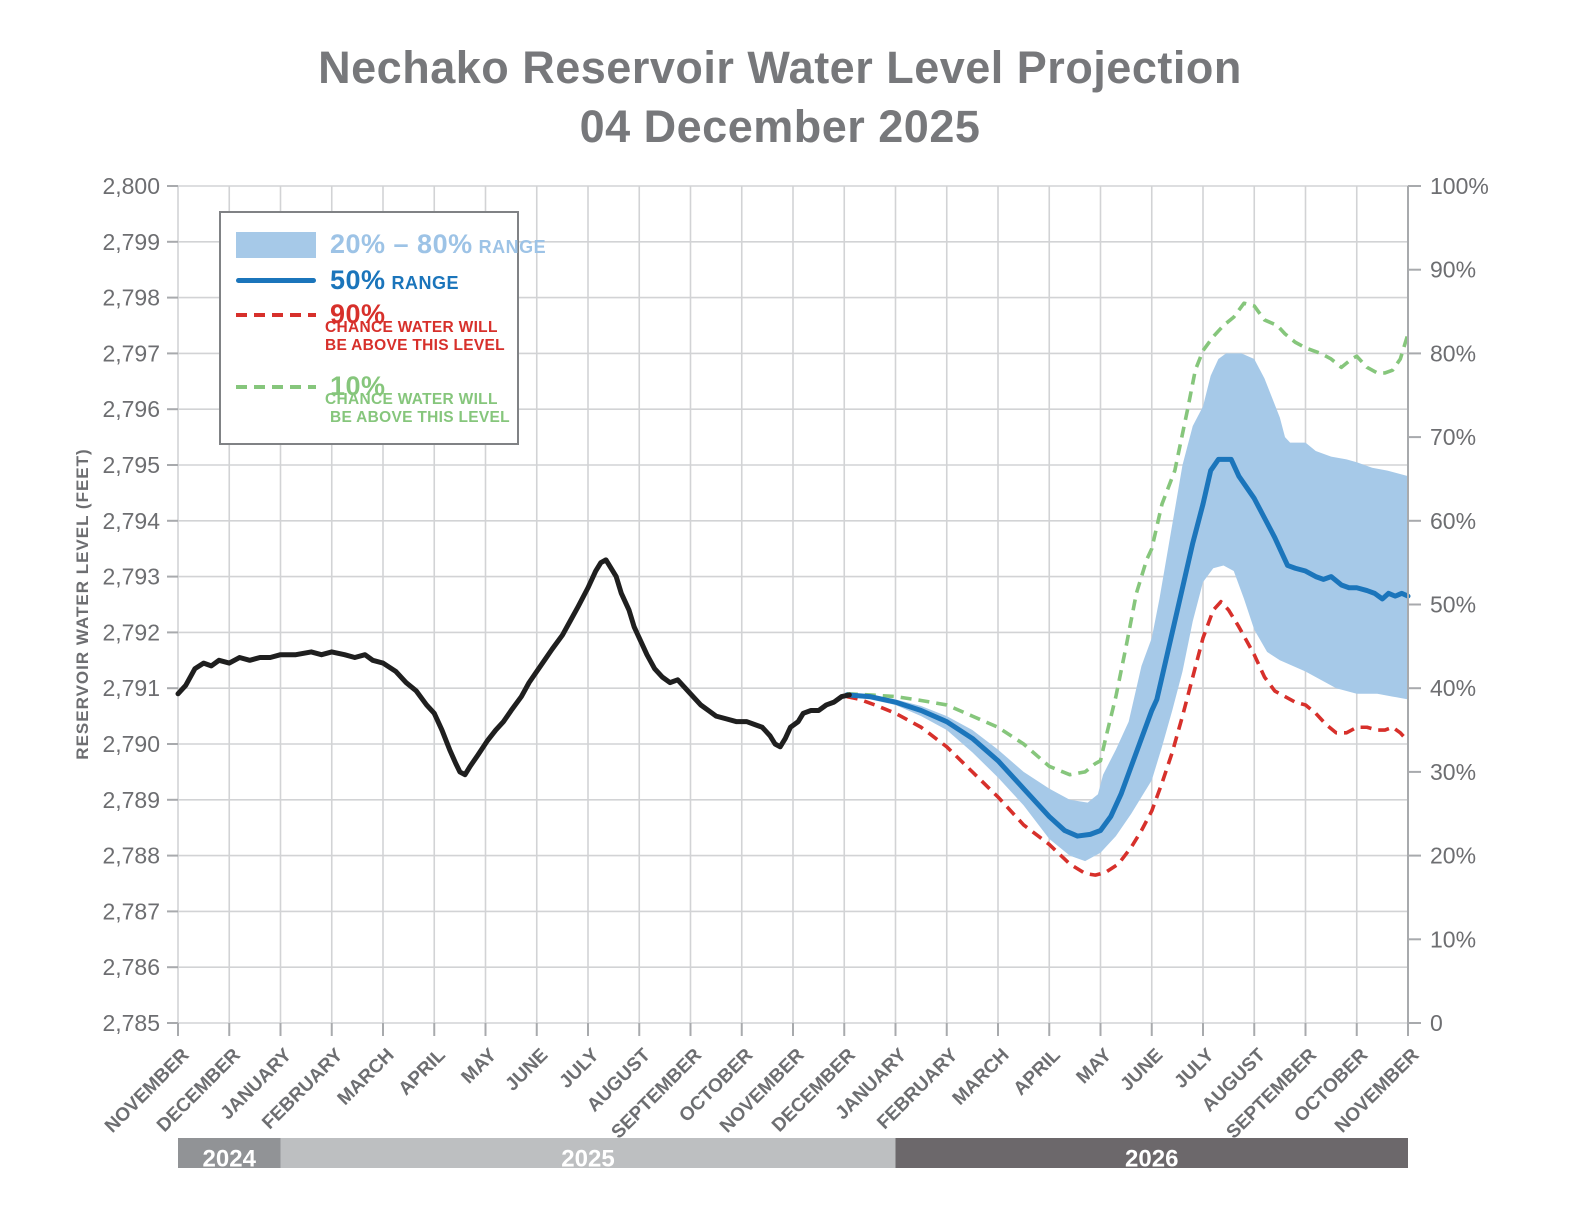  What do you see at coordinates (512, 247) in the screenshot?
I see `legend-band-suffix: RANGE` at bounding box center [512, 247].